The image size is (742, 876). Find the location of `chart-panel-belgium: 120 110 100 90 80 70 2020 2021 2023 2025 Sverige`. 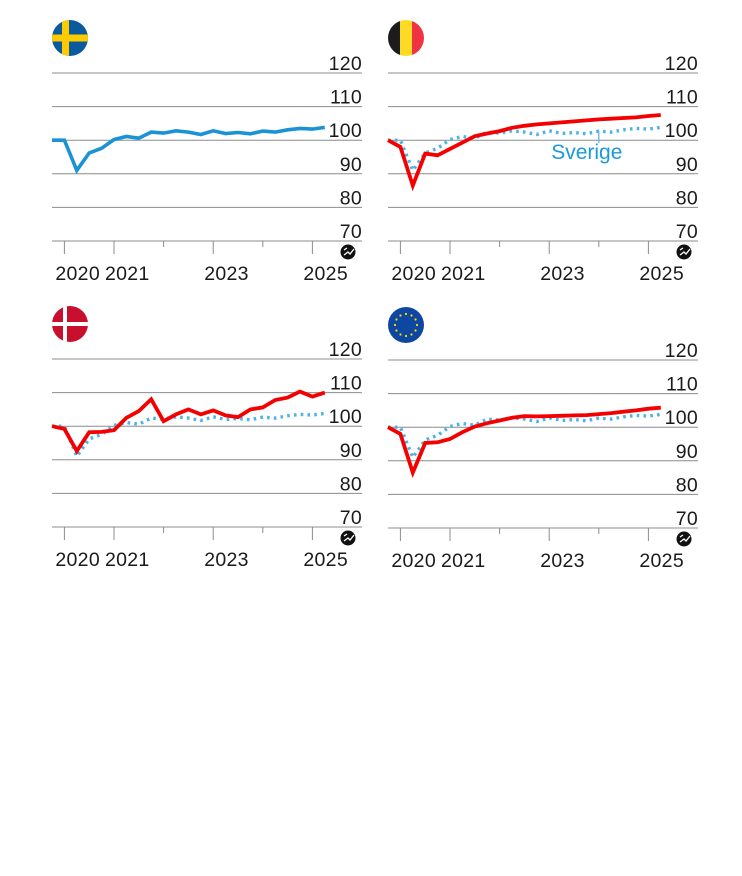

chart-panel-belgium: 120 110 100 90 80 70 2020 2021 2023 2025 Sverige is located at coordinates (552, 160).